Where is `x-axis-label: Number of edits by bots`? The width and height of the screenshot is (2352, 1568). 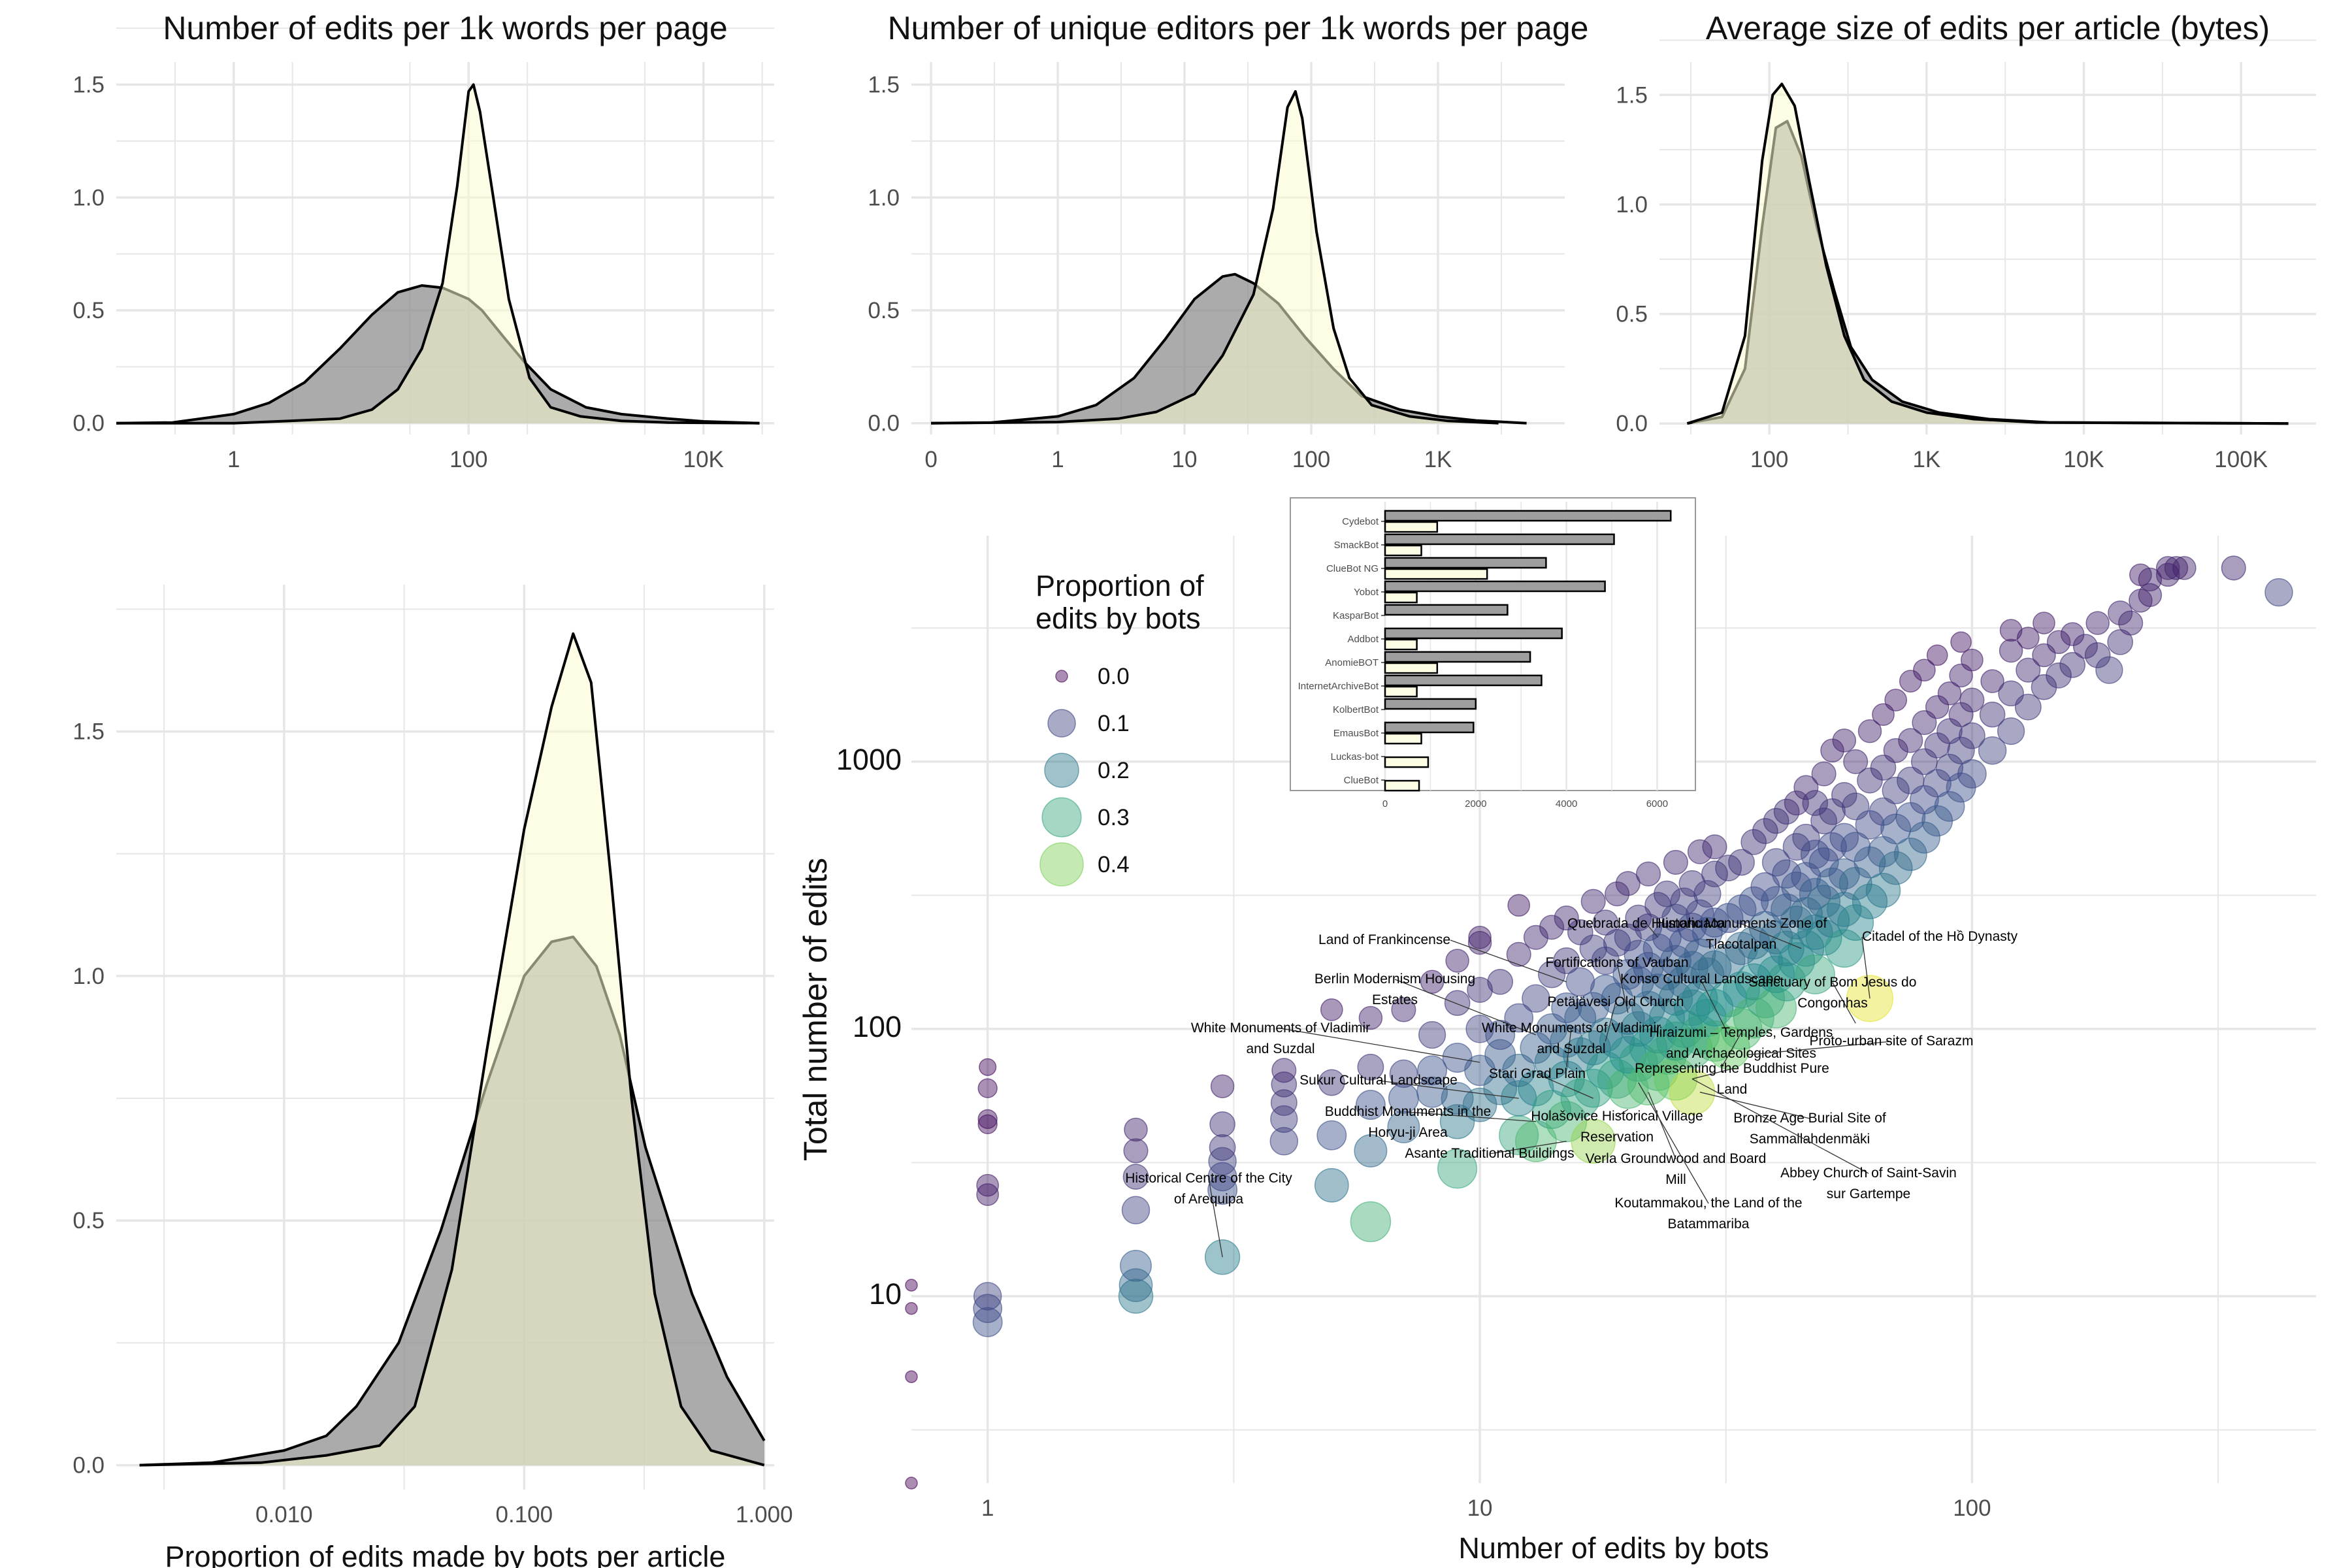
x-axis-label: Number of edits by bots is located at coordinates (1613, 1548).